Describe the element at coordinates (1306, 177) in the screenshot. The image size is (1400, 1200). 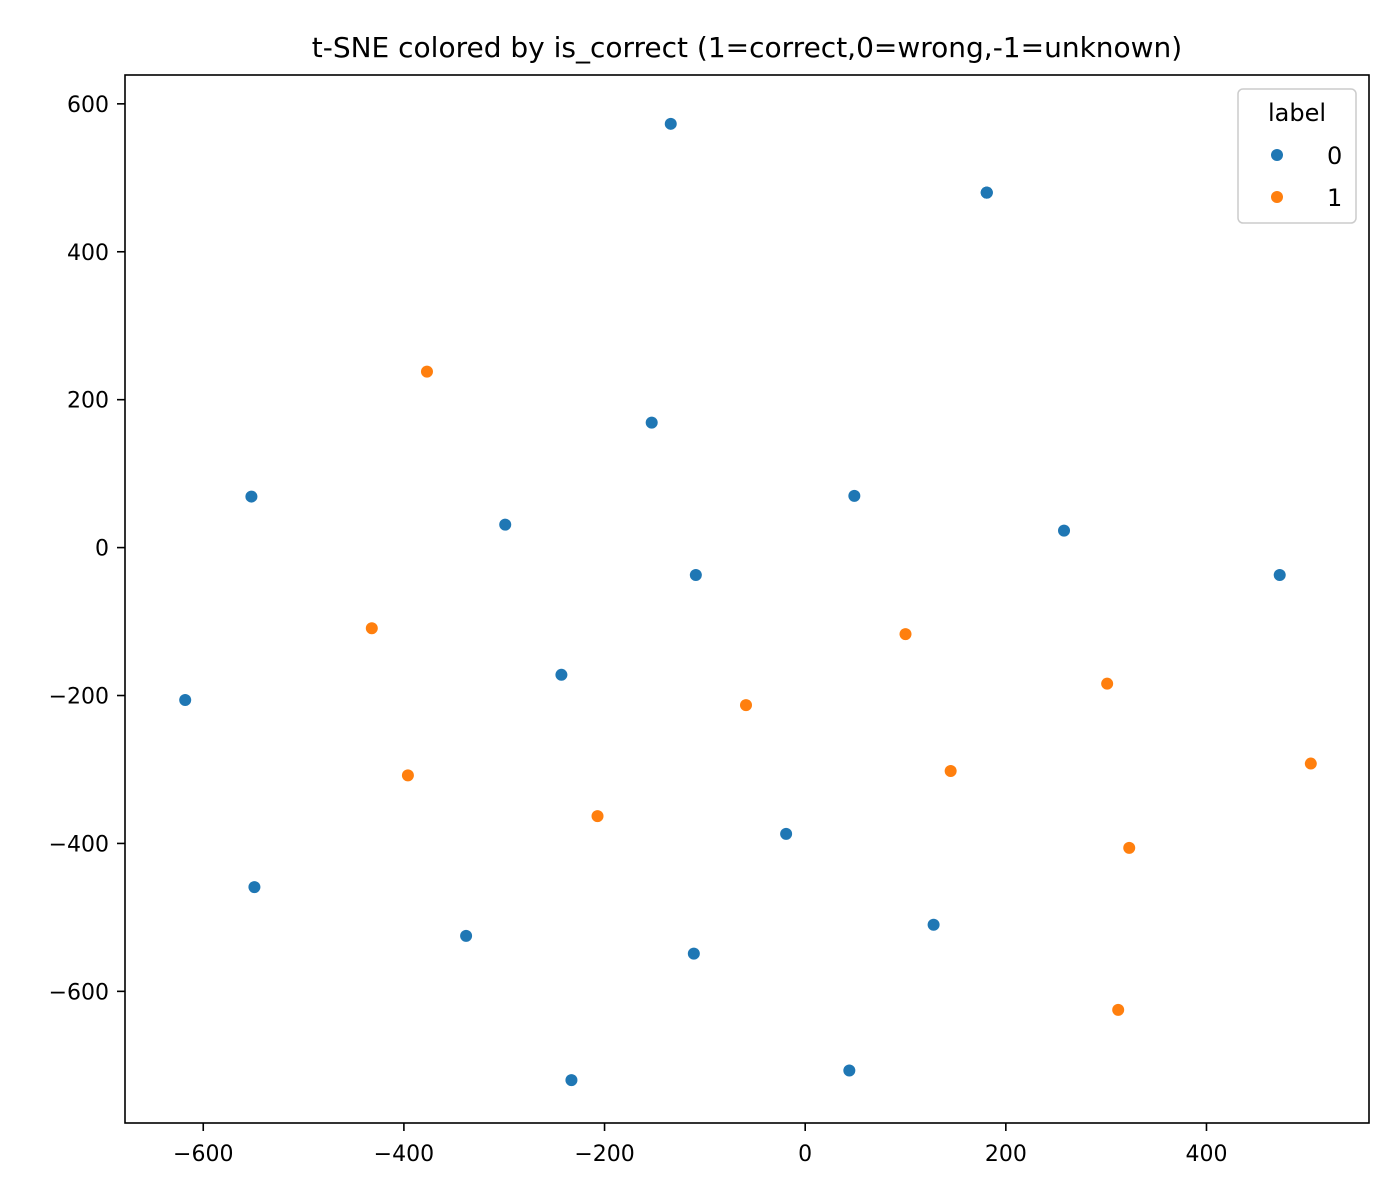
I see `legend-entries: 01` at that location.